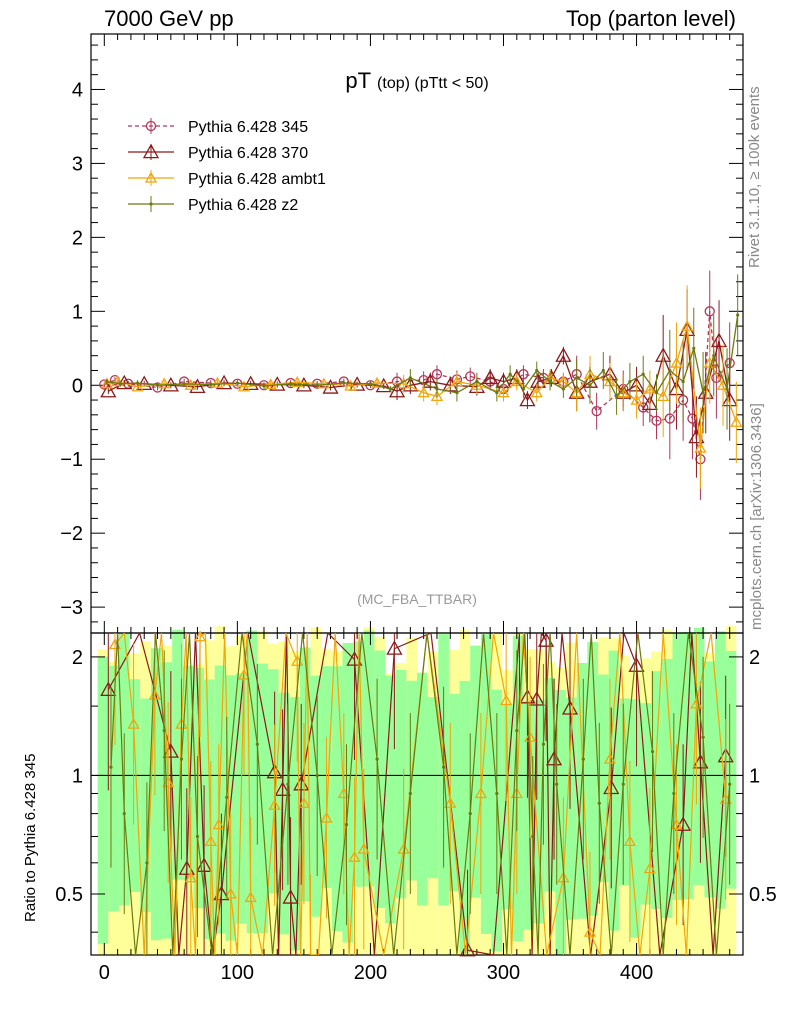 This screenshot has height=1024, width=786. I want to click on legend-entry: Pythia 6.428 345, so click(218, 127).